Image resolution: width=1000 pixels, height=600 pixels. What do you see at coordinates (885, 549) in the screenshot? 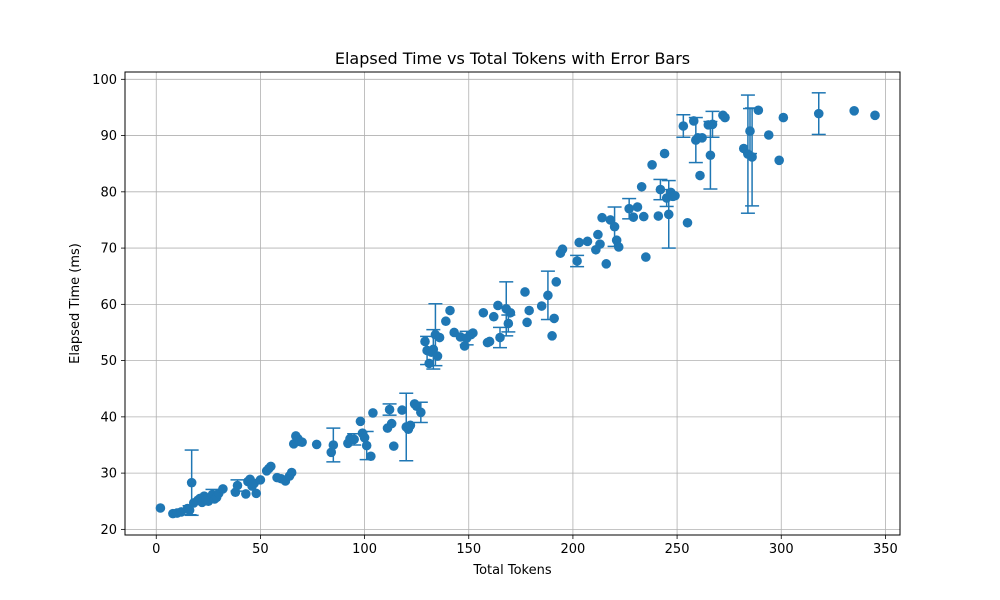
I see `x-tick-label: 350` at bounding box center [885, 549].